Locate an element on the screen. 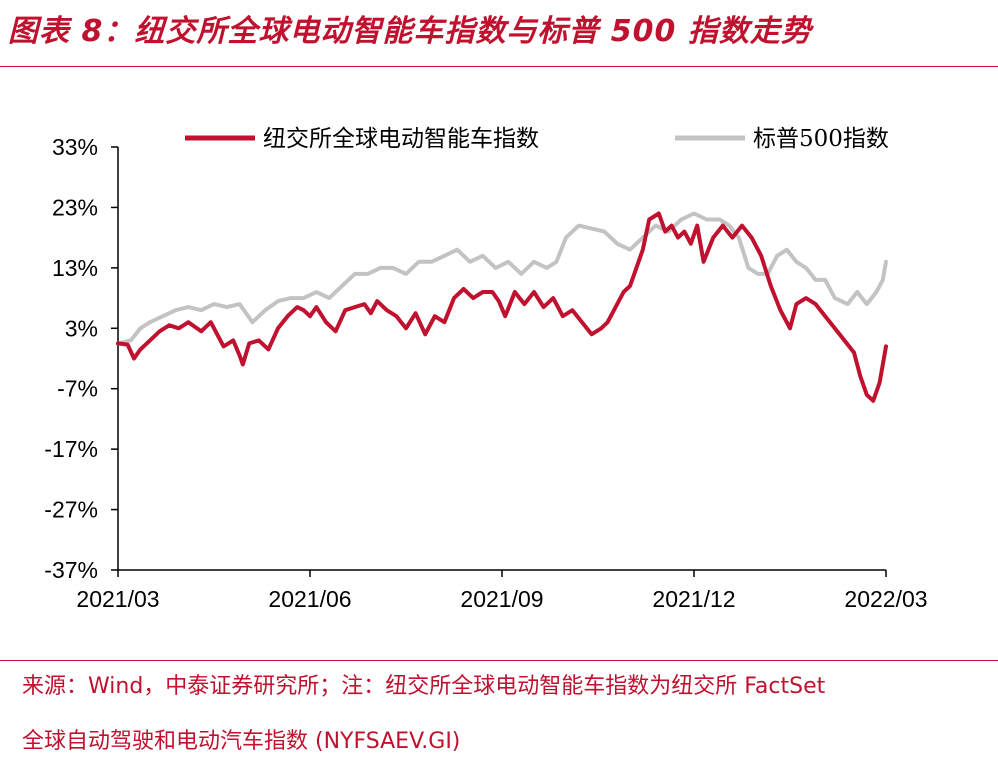  x-tick-label: 2021/06 is located at coordinates (309, 599).